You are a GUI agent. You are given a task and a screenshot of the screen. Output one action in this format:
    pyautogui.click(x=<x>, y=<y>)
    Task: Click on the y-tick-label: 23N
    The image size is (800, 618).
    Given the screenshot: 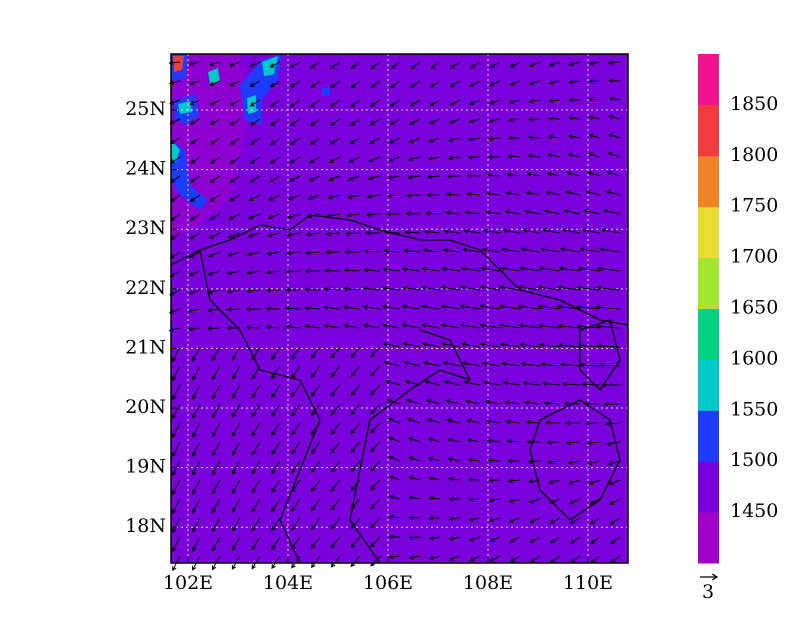 What is the action you would take?
    pyautogui.click(x=145, y=228)
    